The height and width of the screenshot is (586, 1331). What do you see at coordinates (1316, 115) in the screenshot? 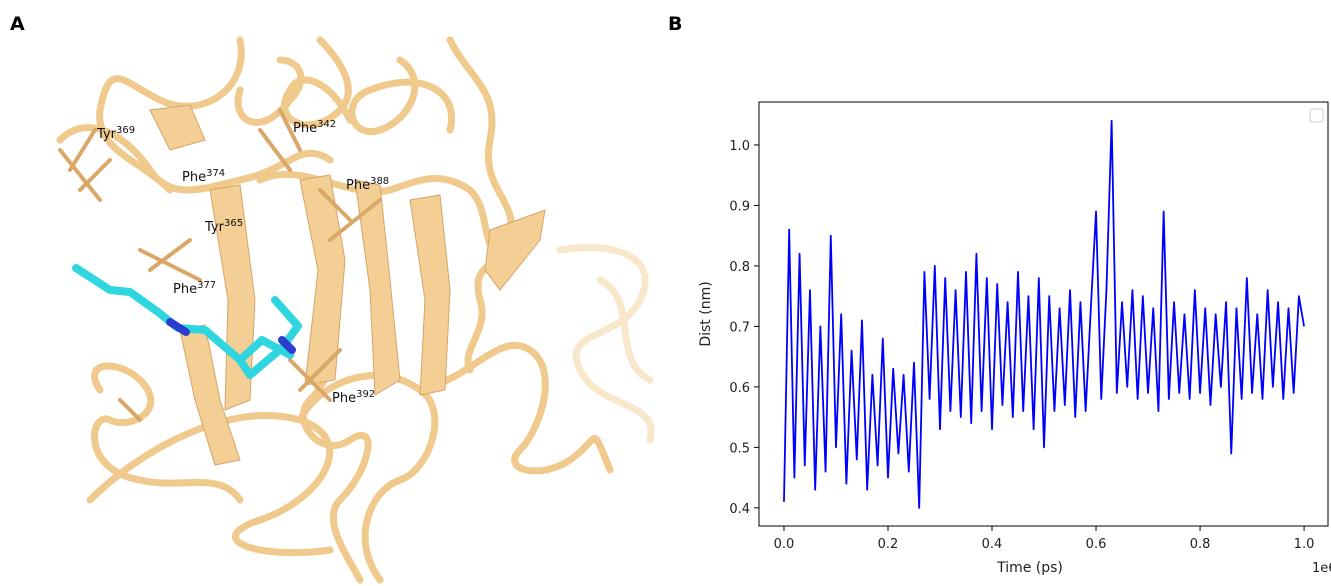
I see `legend-box` at bounding box center [1316, 115].